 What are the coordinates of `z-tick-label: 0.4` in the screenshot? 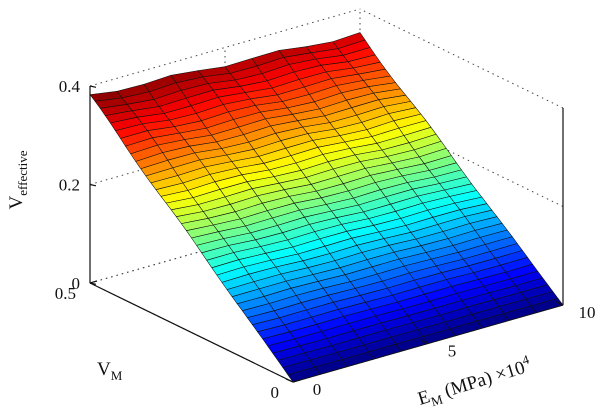 It's located at (70, 86).